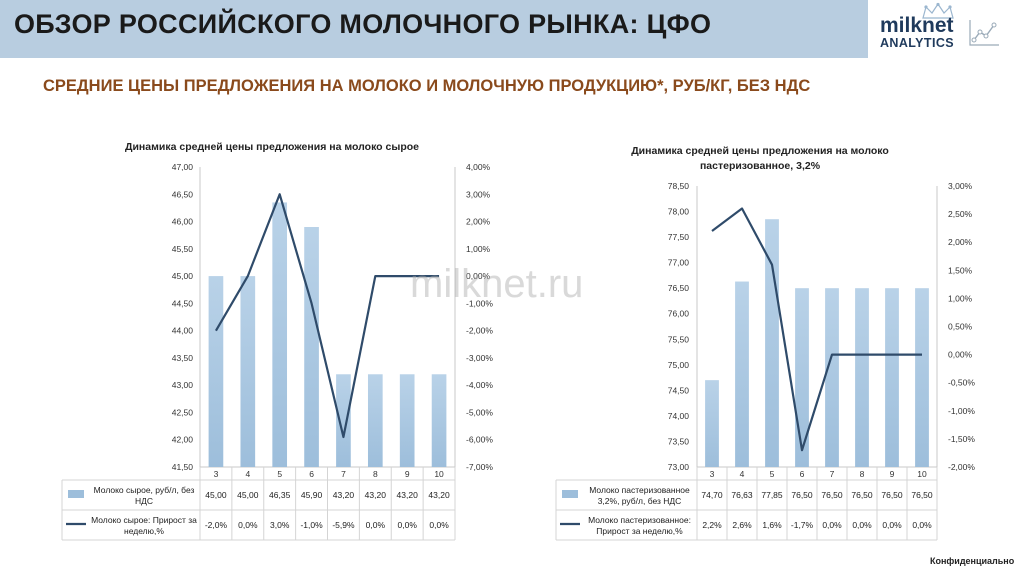 This screenshot has height=576, width=1024. Describe the element at coordinates (343, 525) in the screenshot. I see `table-cell-value: -5,9%` at that location.